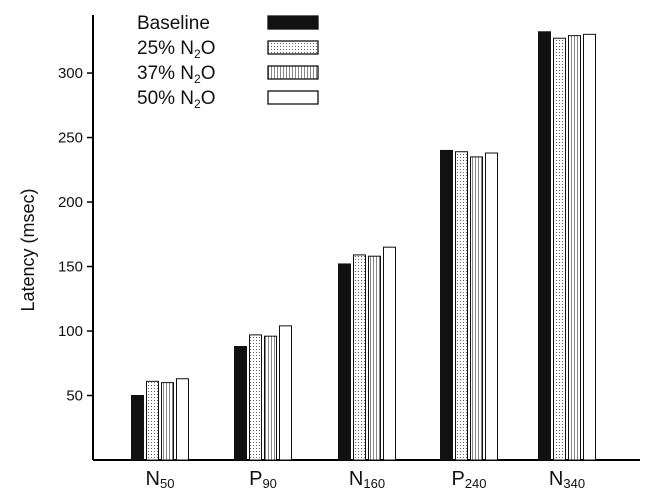  I want to click on x-tick-label: N160, so click(367, 479).